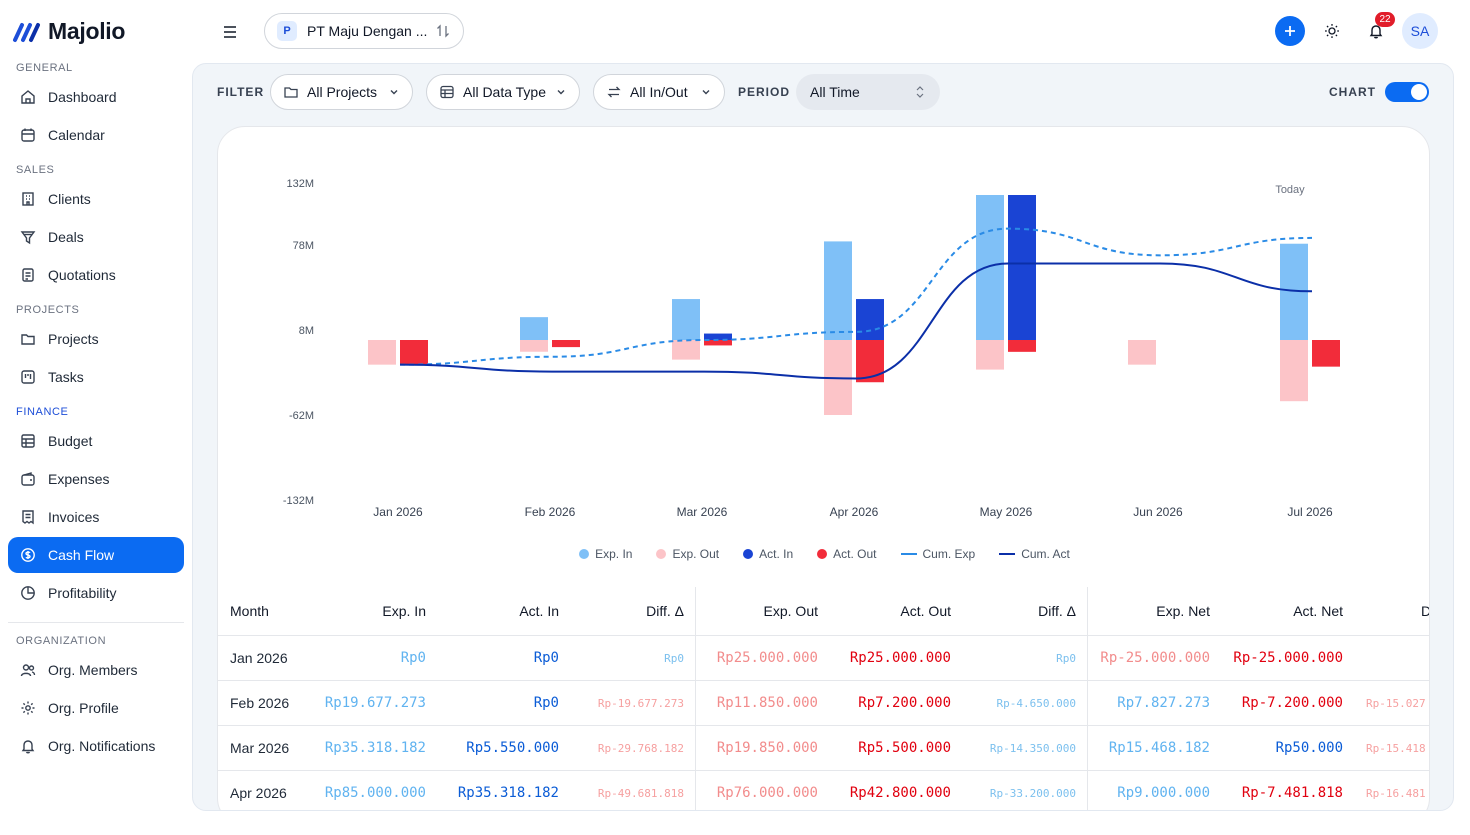 This screenshot has height=835, width=1470. I want to click on column-header-exp-out: Exp. Out, so click(790, 611).